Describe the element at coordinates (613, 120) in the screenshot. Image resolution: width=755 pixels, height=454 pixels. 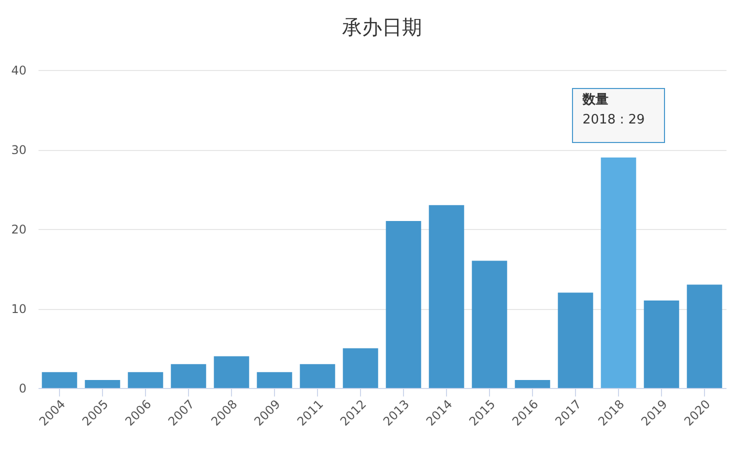
I see `annotation: 2018 : 29` at that location.